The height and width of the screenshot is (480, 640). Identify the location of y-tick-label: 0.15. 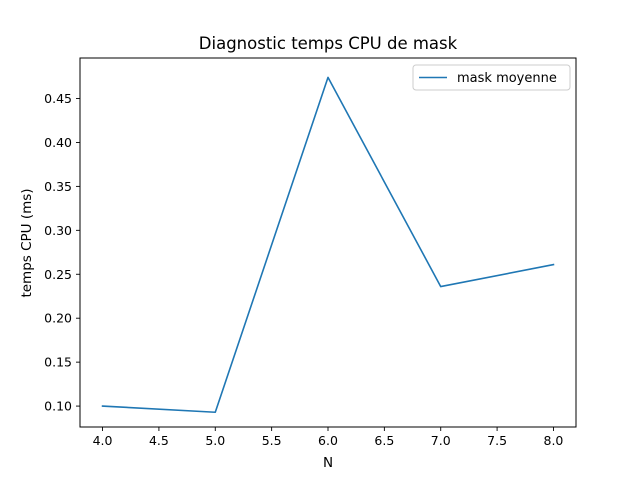
(58, 362).